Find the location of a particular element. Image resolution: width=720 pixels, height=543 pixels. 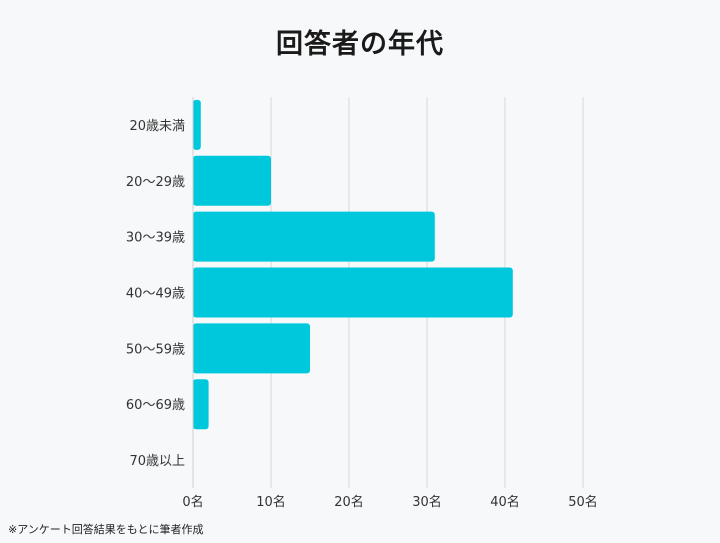

footnote: ※アンケート回答結果をもとに筆者作成 is located at coordinates (106, 529).